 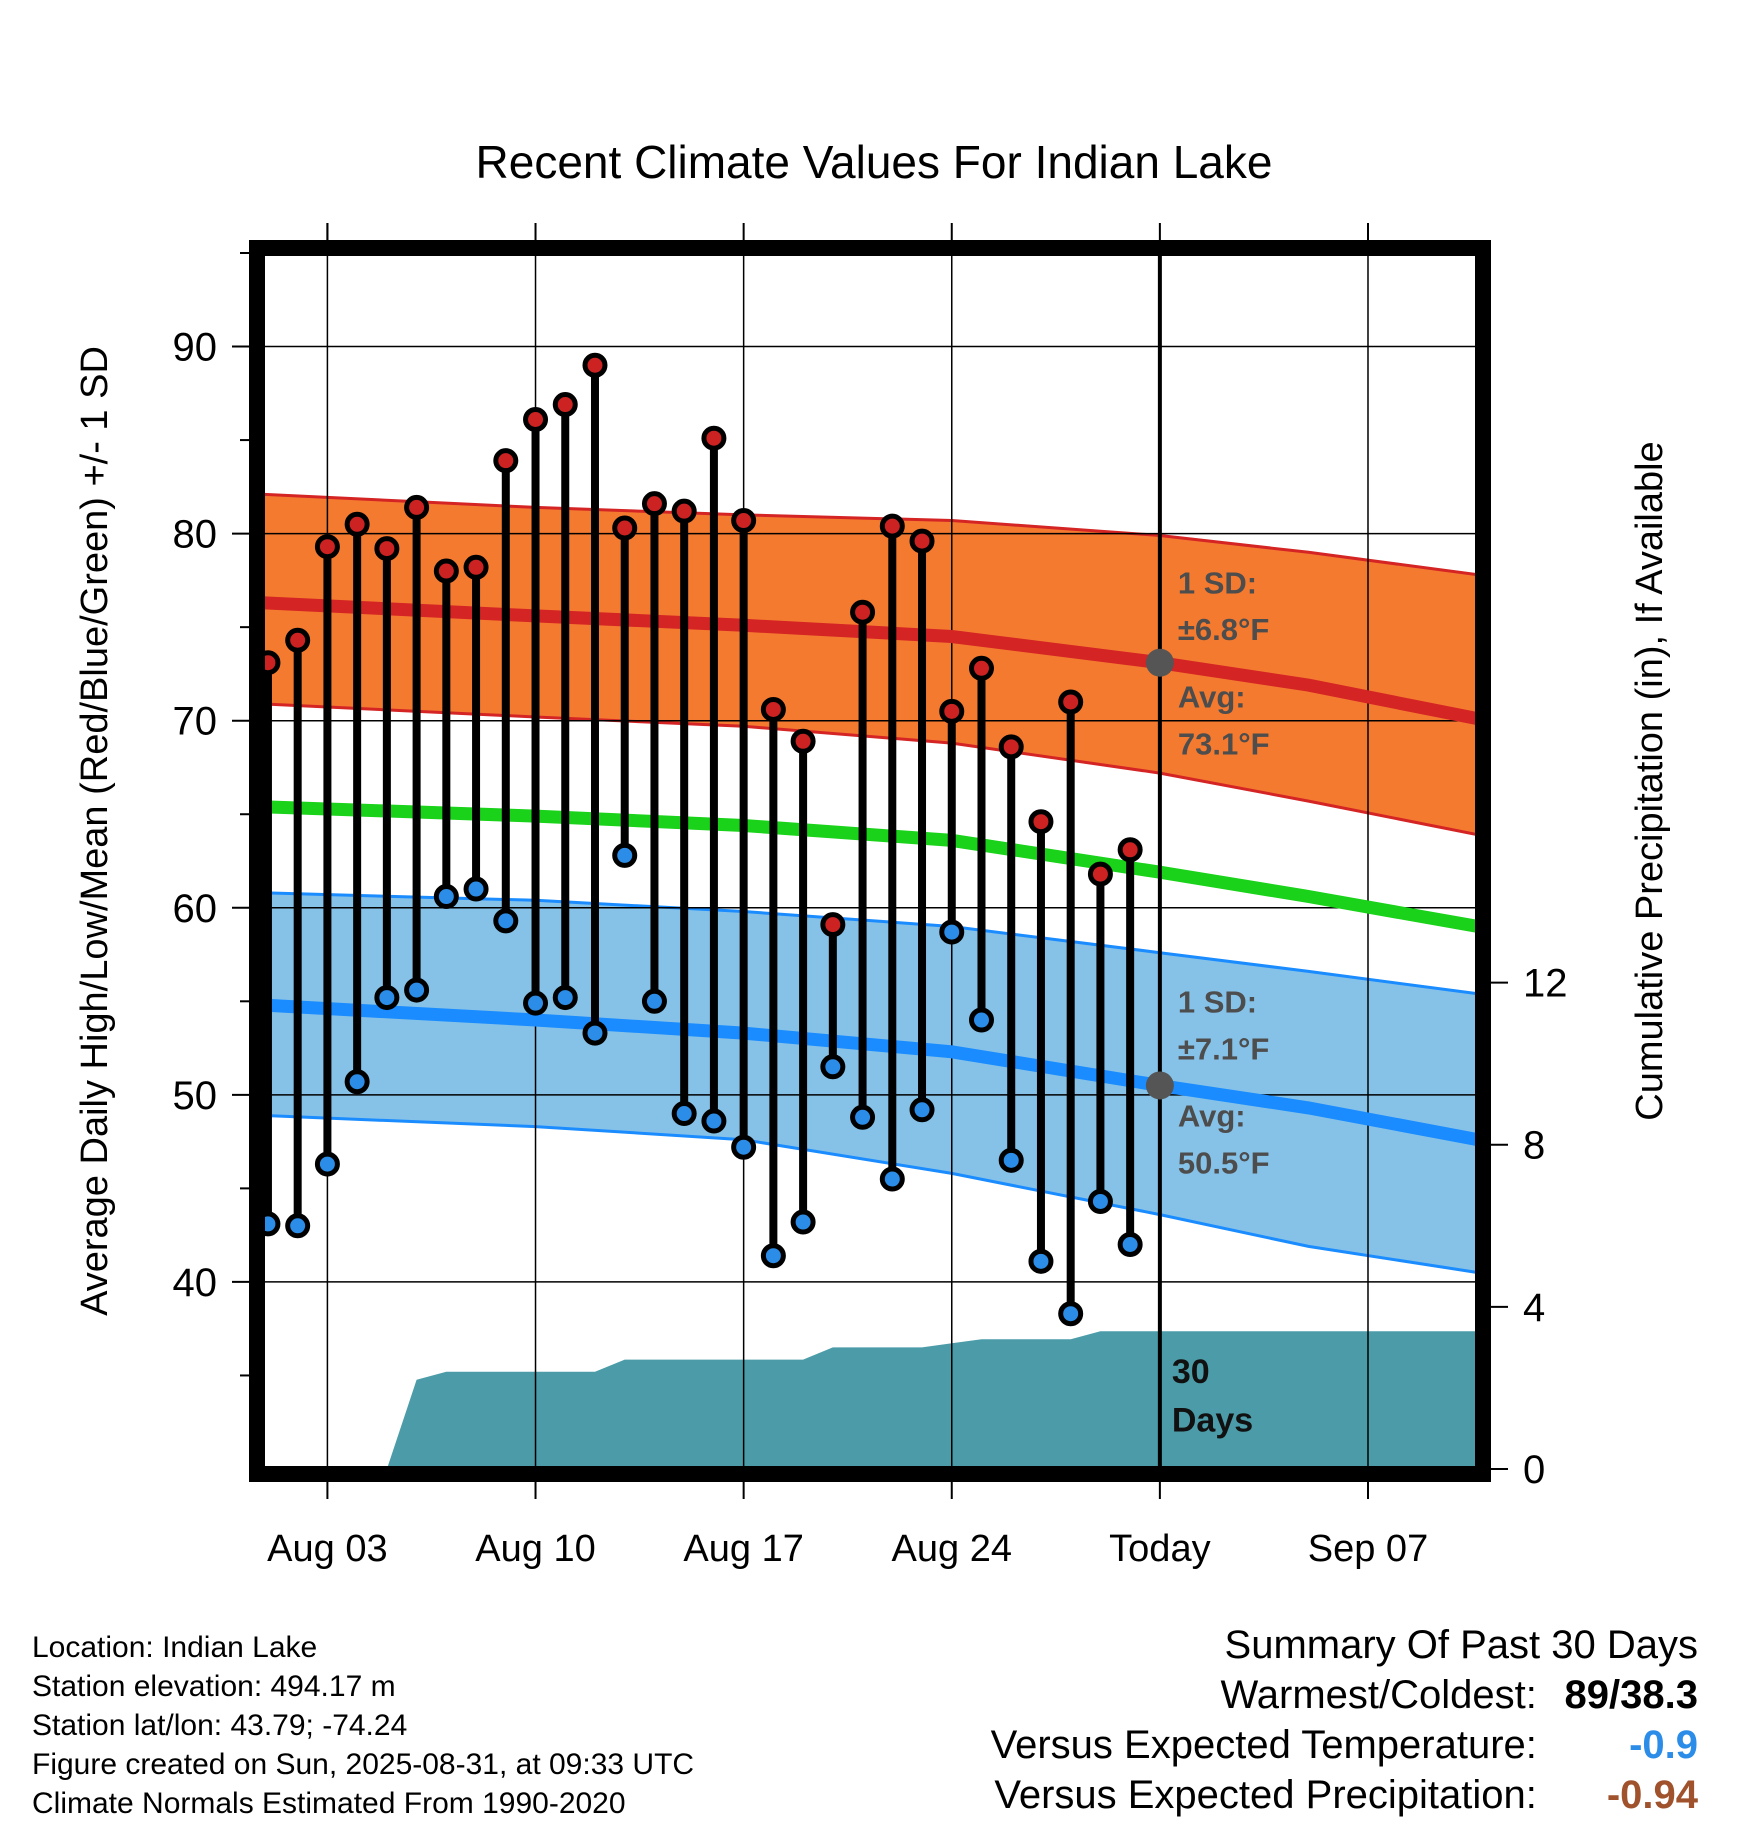 I want to click on today-low-marker, so click(x=1159, y=1085).